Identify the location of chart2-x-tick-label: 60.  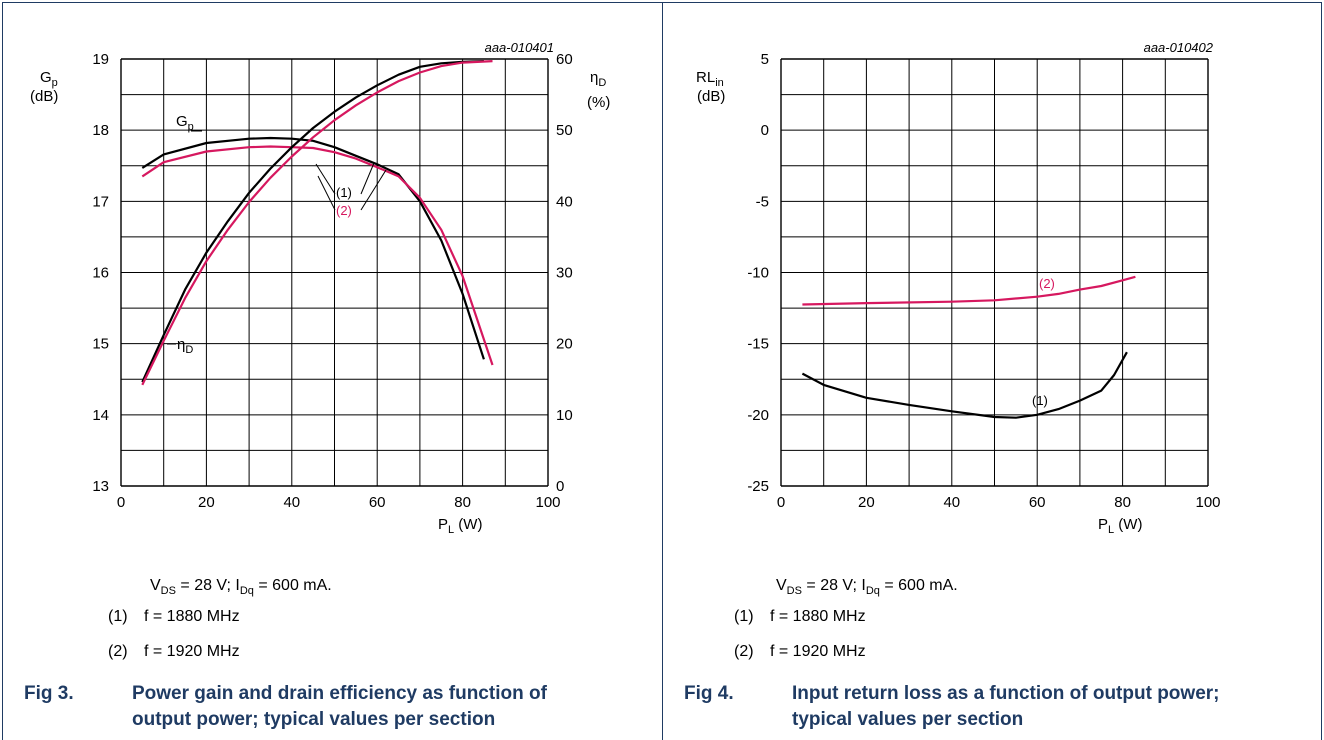
(1037, 502).